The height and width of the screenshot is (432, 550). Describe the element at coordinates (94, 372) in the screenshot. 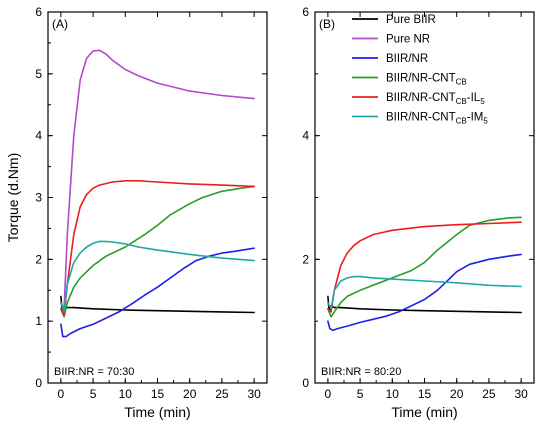

I see `ratio-label: BIIR:NR = 70:30` at that location.